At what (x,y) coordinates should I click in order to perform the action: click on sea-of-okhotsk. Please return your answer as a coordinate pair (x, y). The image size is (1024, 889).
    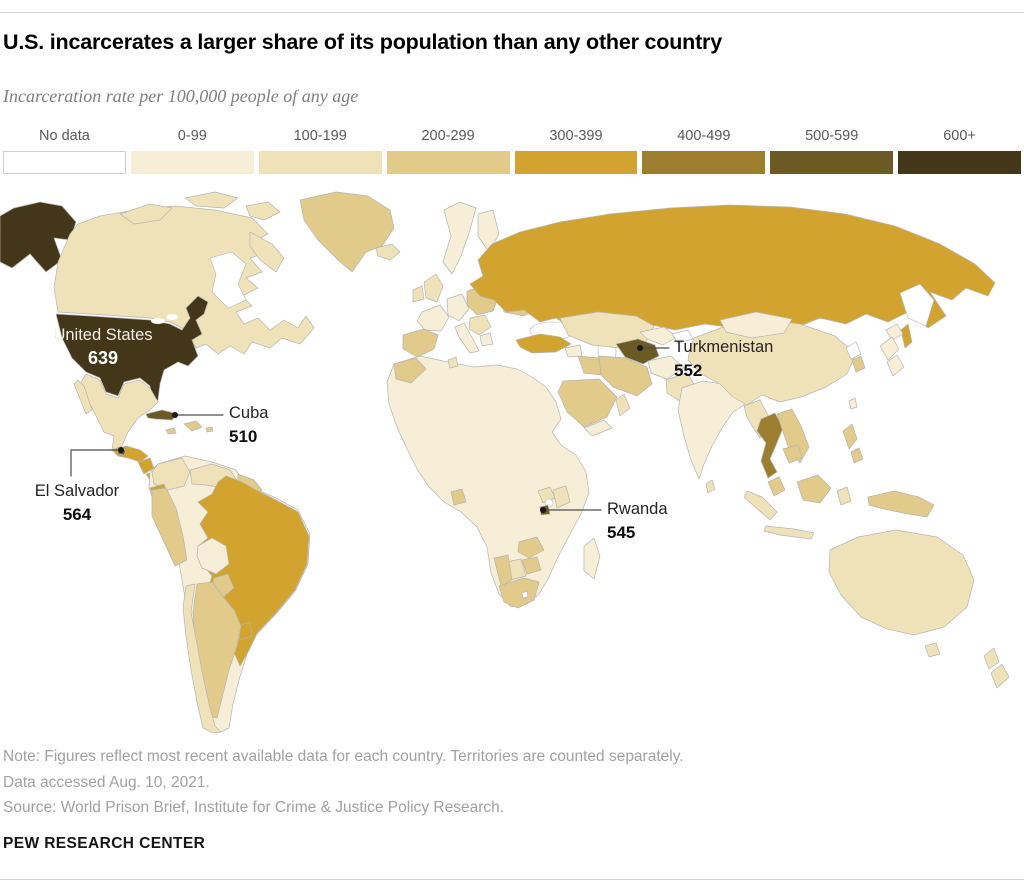
    Looking at the image, I should click on (917, 305).